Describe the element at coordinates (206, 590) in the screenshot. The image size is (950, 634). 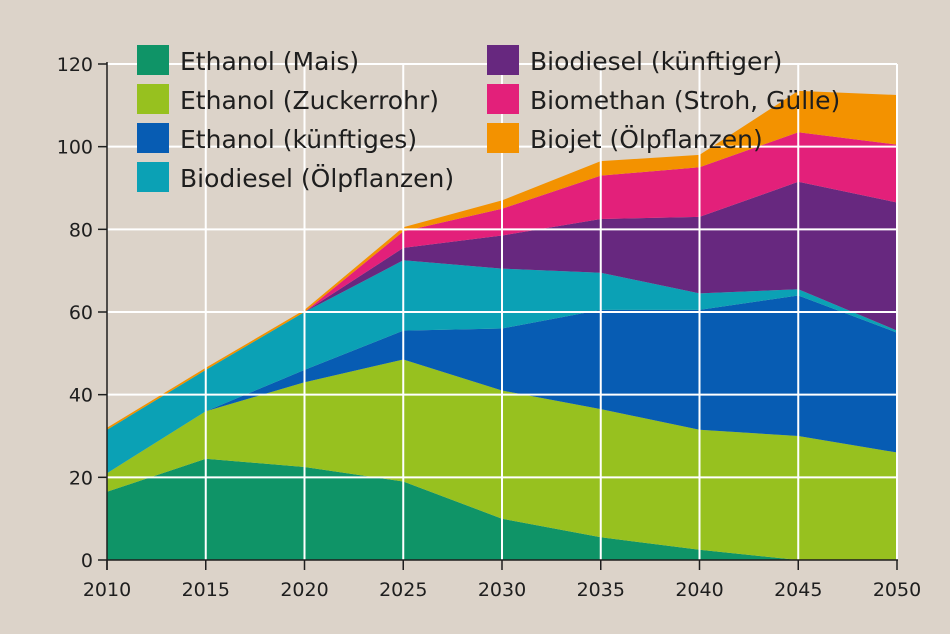
I see `x-tick-label: 2015` at that location.